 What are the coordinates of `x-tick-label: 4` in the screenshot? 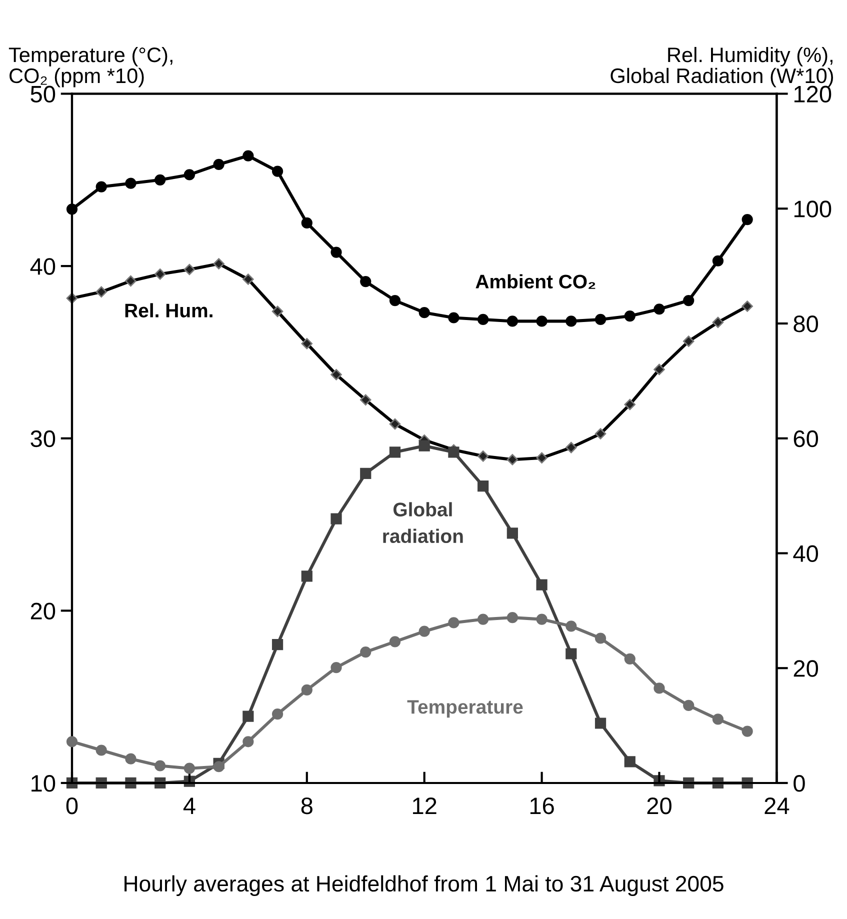 It's located at (189, 806).